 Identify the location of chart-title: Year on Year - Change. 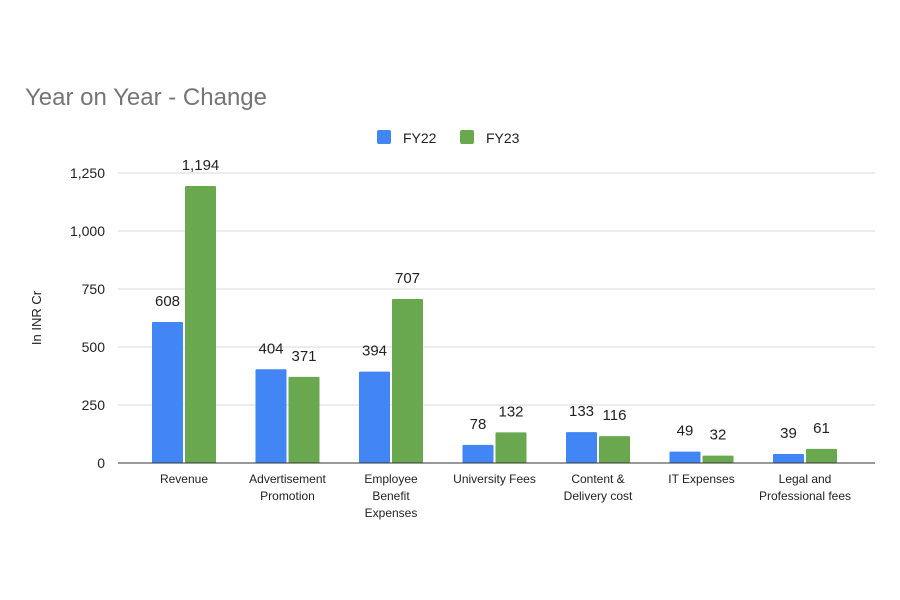
(146, 97).